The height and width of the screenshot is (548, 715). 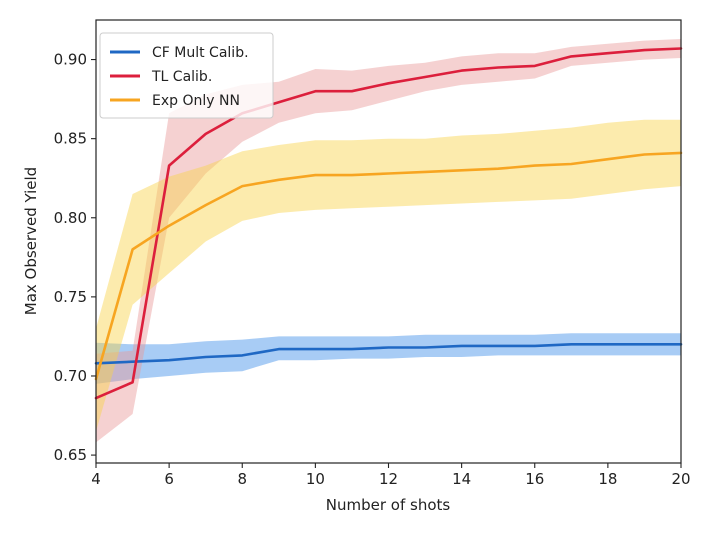 I want to click on x-tick-label: 6, so click(x=169, y=479).